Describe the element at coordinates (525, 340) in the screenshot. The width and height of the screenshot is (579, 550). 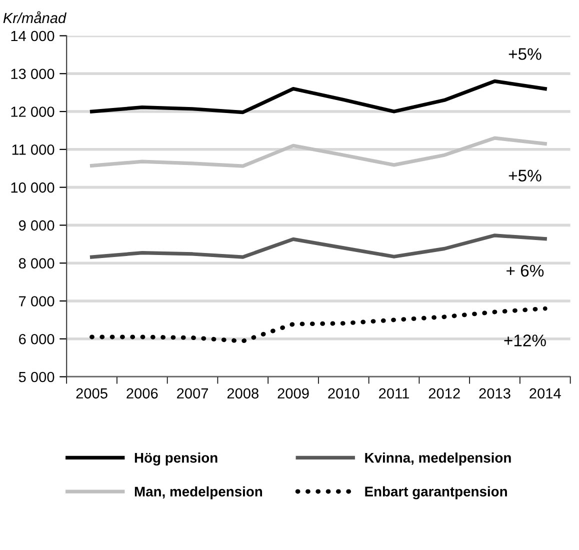
I see `annotation: +12%` at that location.